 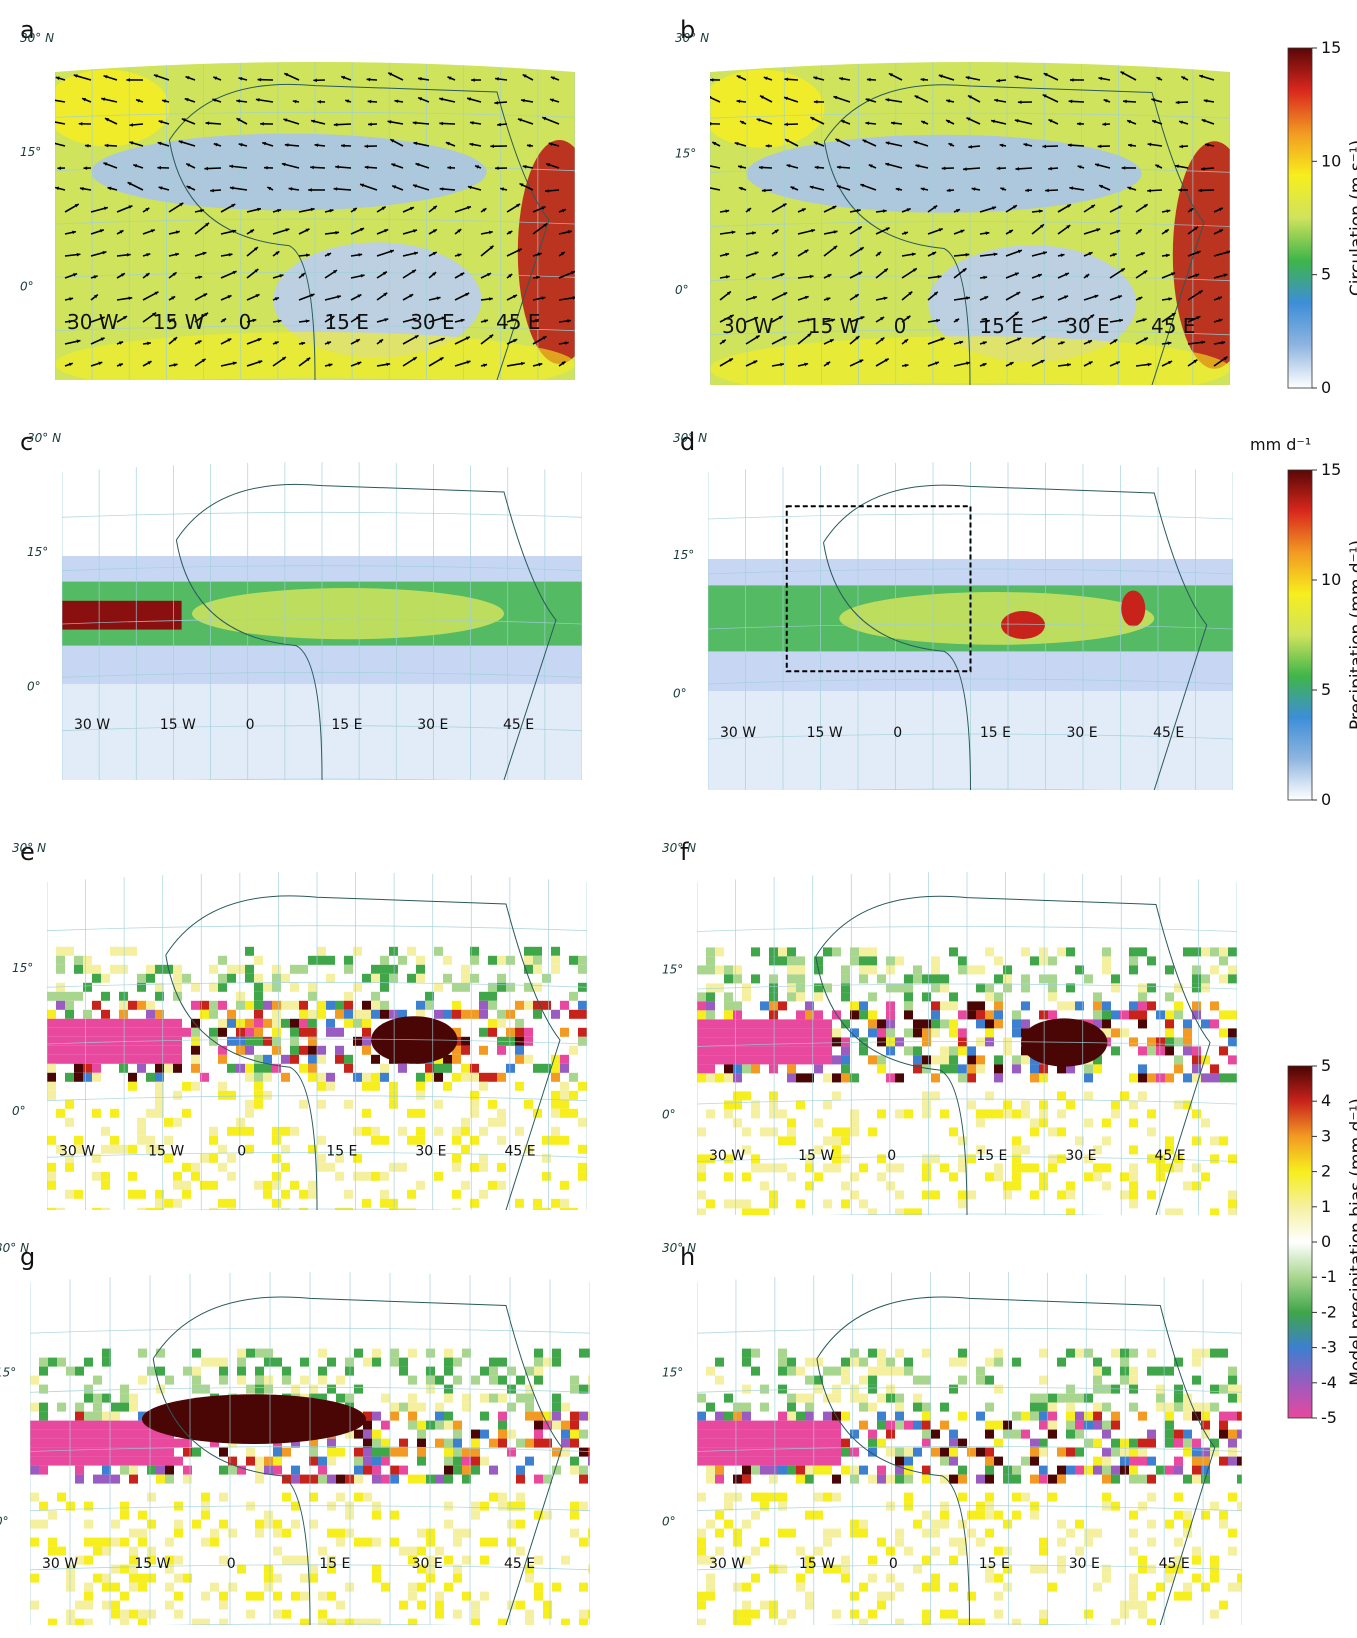 I want to click on colorbar-circulation: 151050Circulation (m s⁻¹), so click(x=1322, y=217).